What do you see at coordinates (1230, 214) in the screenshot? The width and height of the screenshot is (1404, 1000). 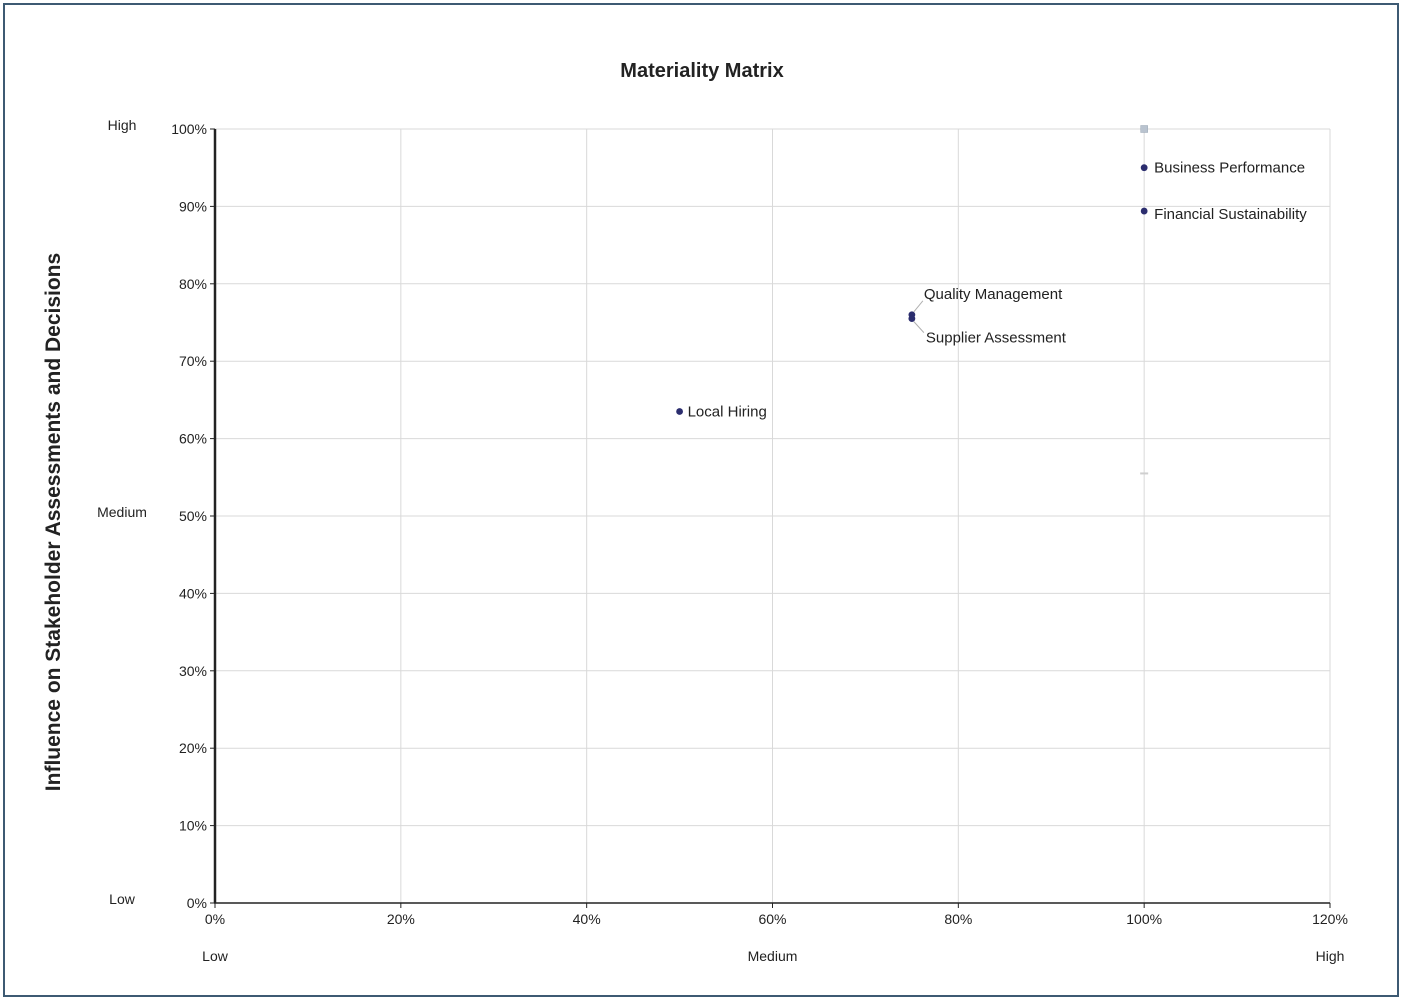 I see `data-point-label: Financial Sustainability` at bounding box center [1230, 214].